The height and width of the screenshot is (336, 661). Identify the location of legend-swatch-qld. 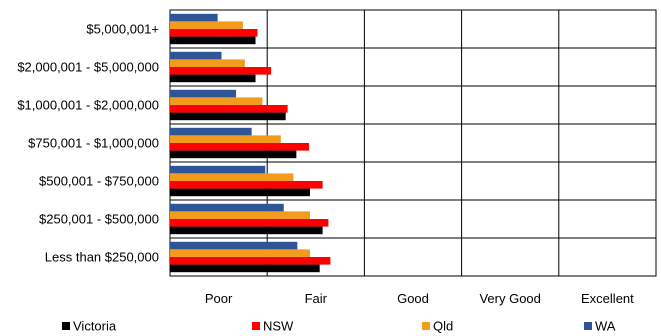
(426, 326).